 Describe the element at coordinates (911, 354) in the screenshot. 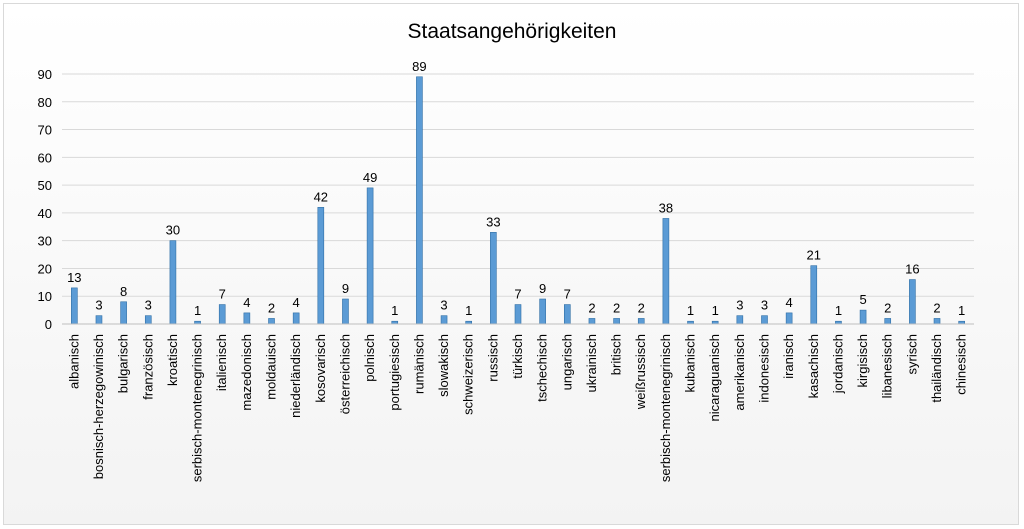

I see `x-tick-label: syrisch` at that location.